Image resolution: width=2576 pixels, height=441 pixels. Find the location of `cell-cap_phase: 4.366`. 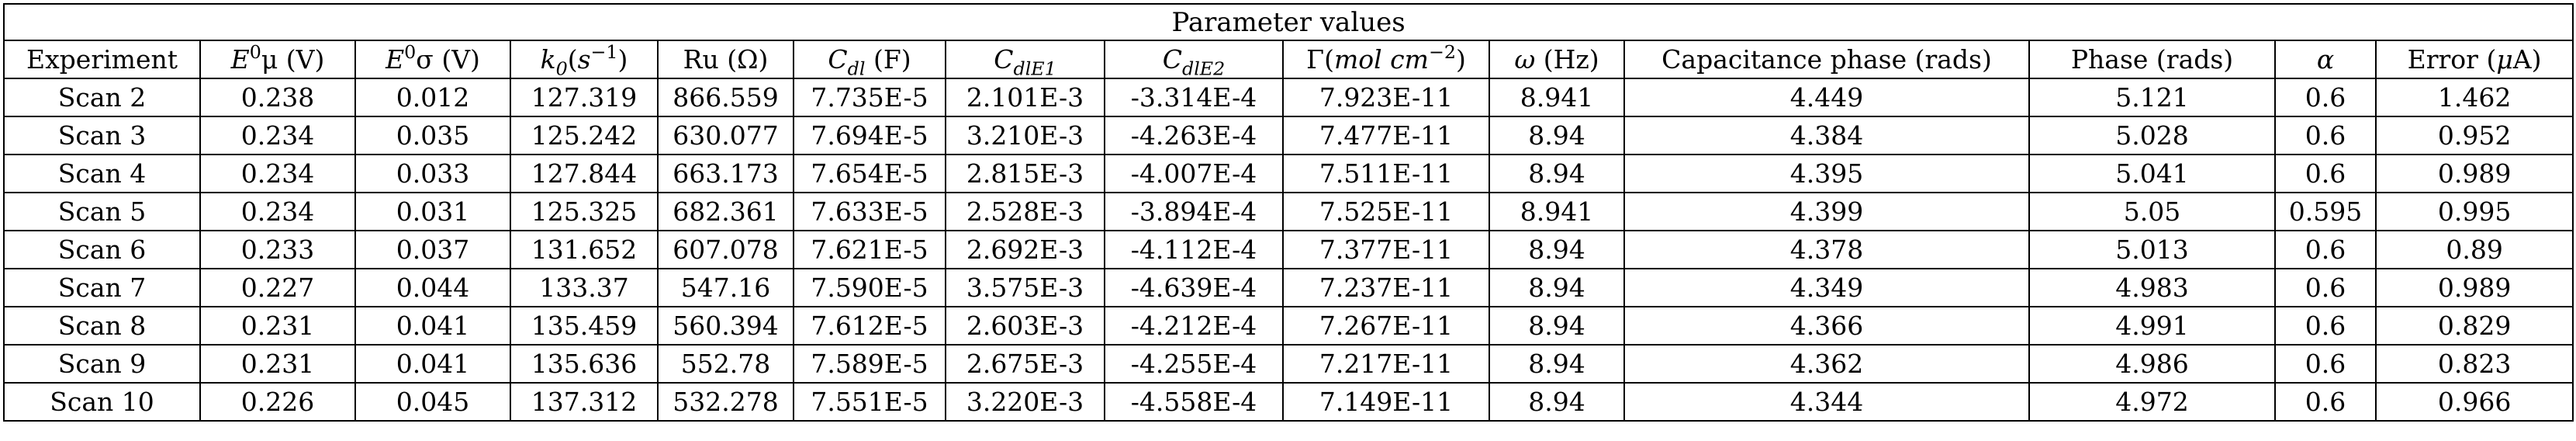

cell-cap_phase: 4.366 is located at coordinates (1826, 326).